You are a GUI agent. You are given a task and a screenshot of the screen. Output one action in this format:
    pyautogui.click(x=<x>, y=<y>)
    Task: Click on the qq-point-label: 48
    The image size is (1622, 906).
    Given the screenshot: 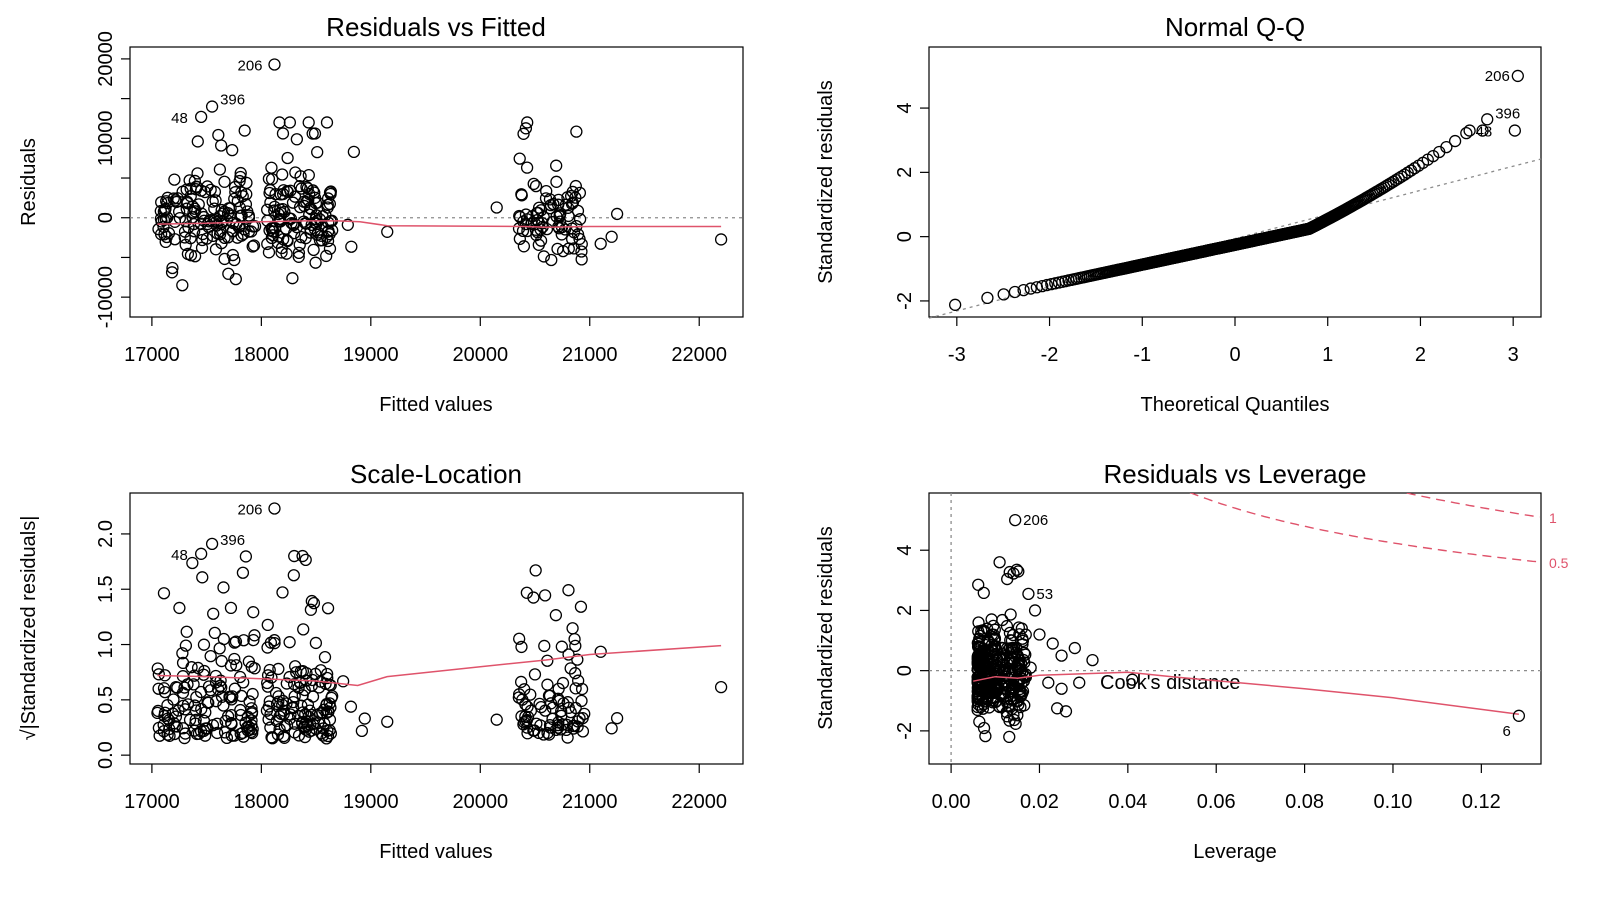 What is the action you would take?
    pyautogui.click(x=1484, y=132)
    